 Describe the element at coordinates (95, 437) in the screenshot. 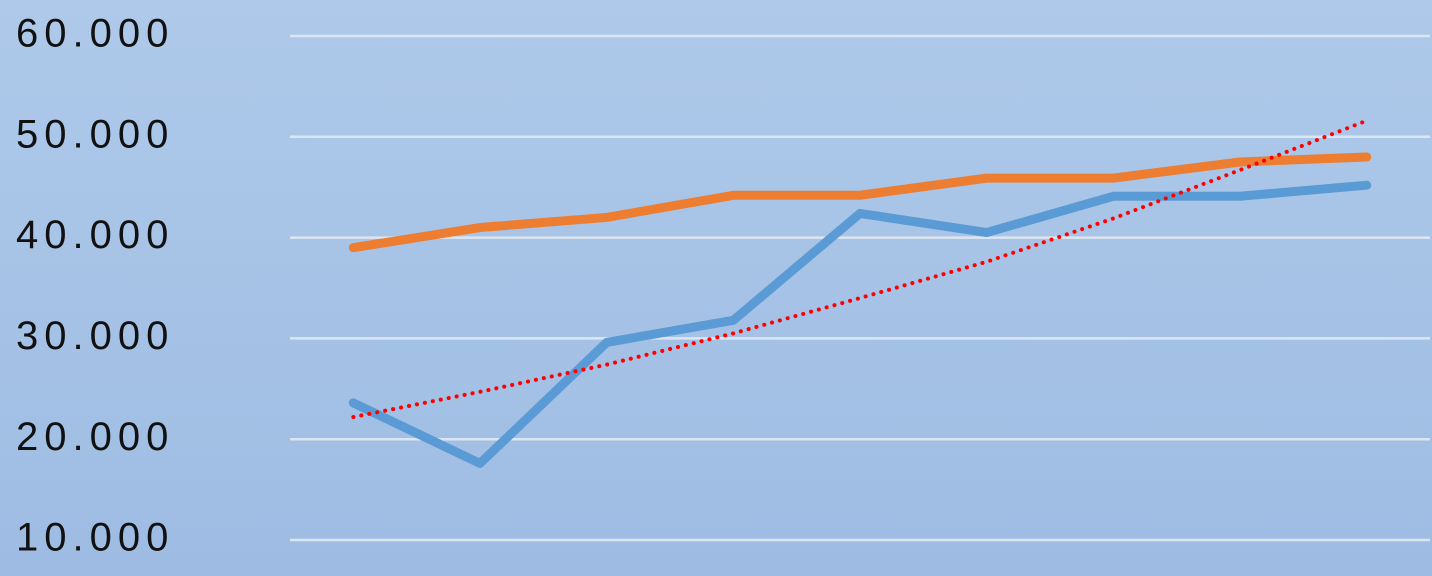

I see `y-tick-label: 20.000` at that location.